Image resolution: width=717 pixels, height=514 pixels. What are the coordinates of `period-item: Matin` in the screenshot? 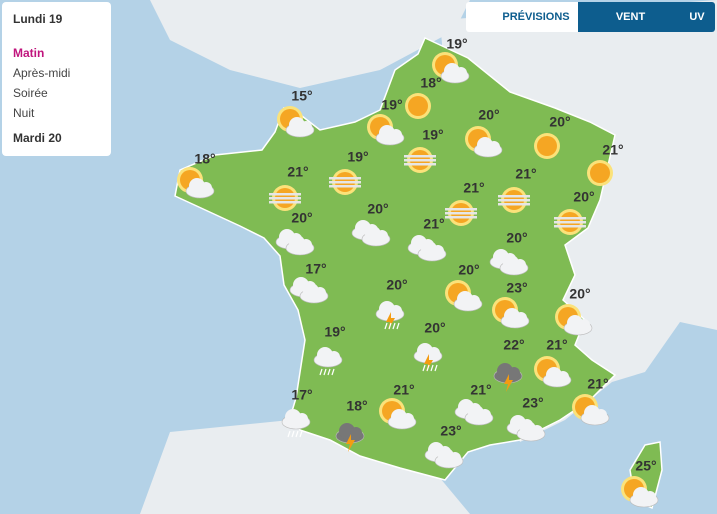 It's located at (29, 53).